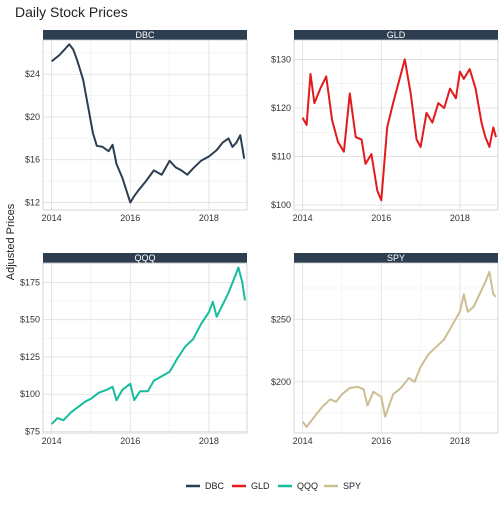 The image size is (504, 509). I want to click on legend-item-qqq: QQQ, so click(298, 486).